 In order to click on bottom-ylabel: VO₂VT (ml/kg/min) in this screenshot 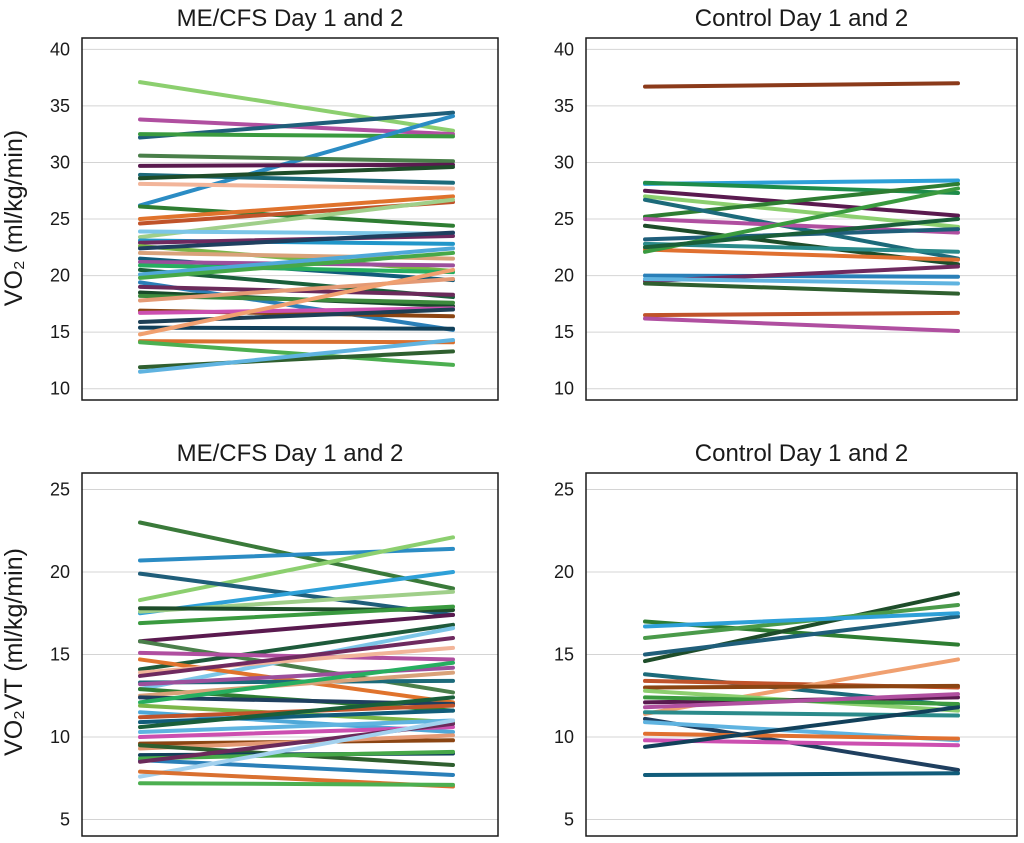, I will do `click(14, 652)`.